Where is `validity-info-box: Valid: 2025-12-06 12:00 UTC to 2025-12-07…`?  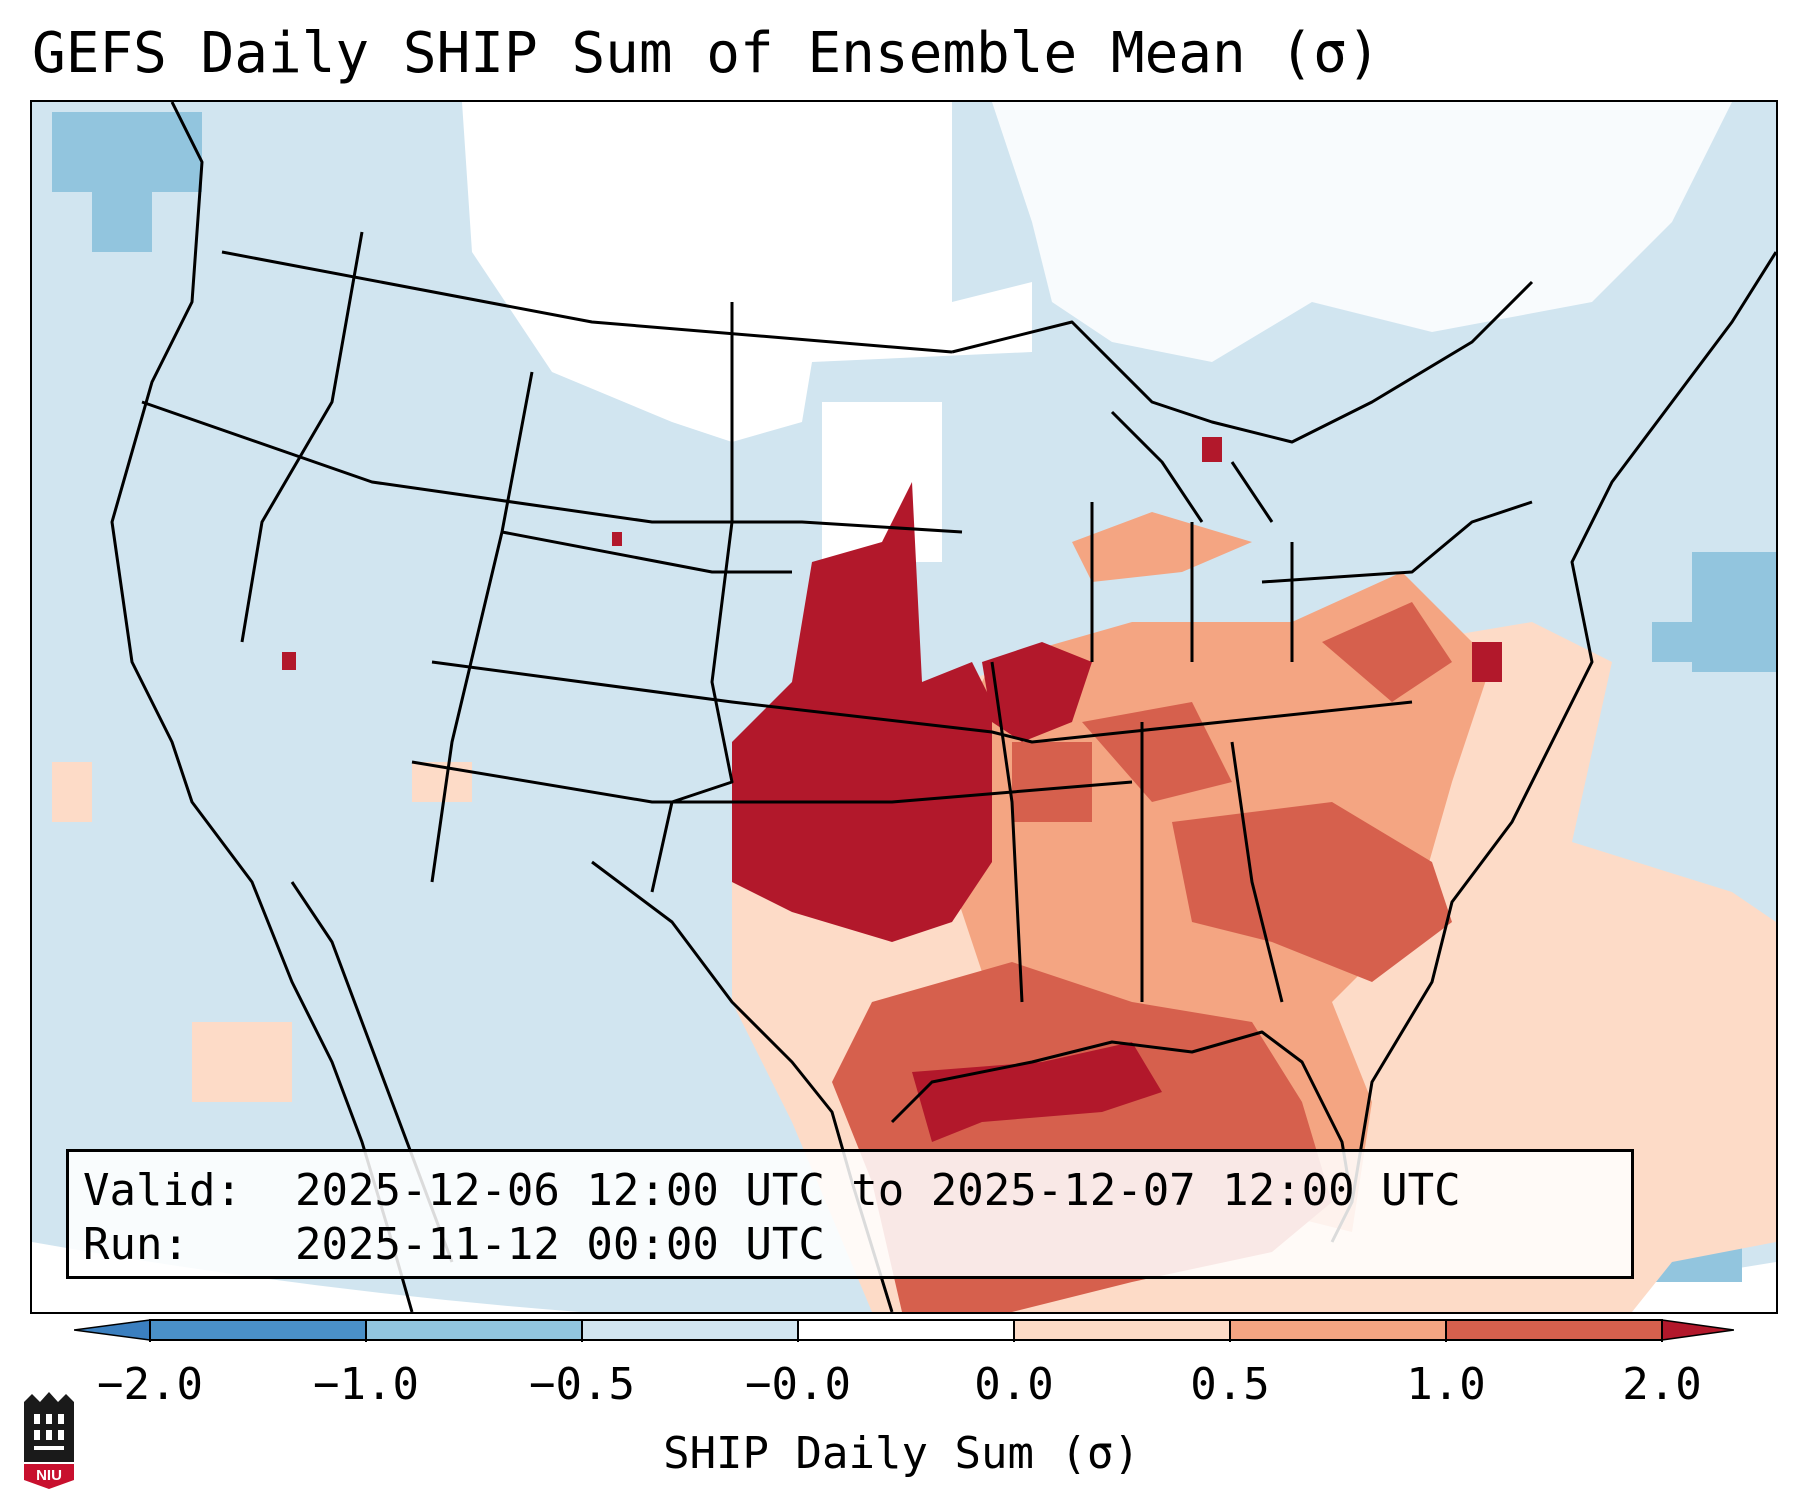
validity-info-box: Valid: 2025-12-06 12:00 UTC to 2025-12-07… is located at coordinates (850, 1214).